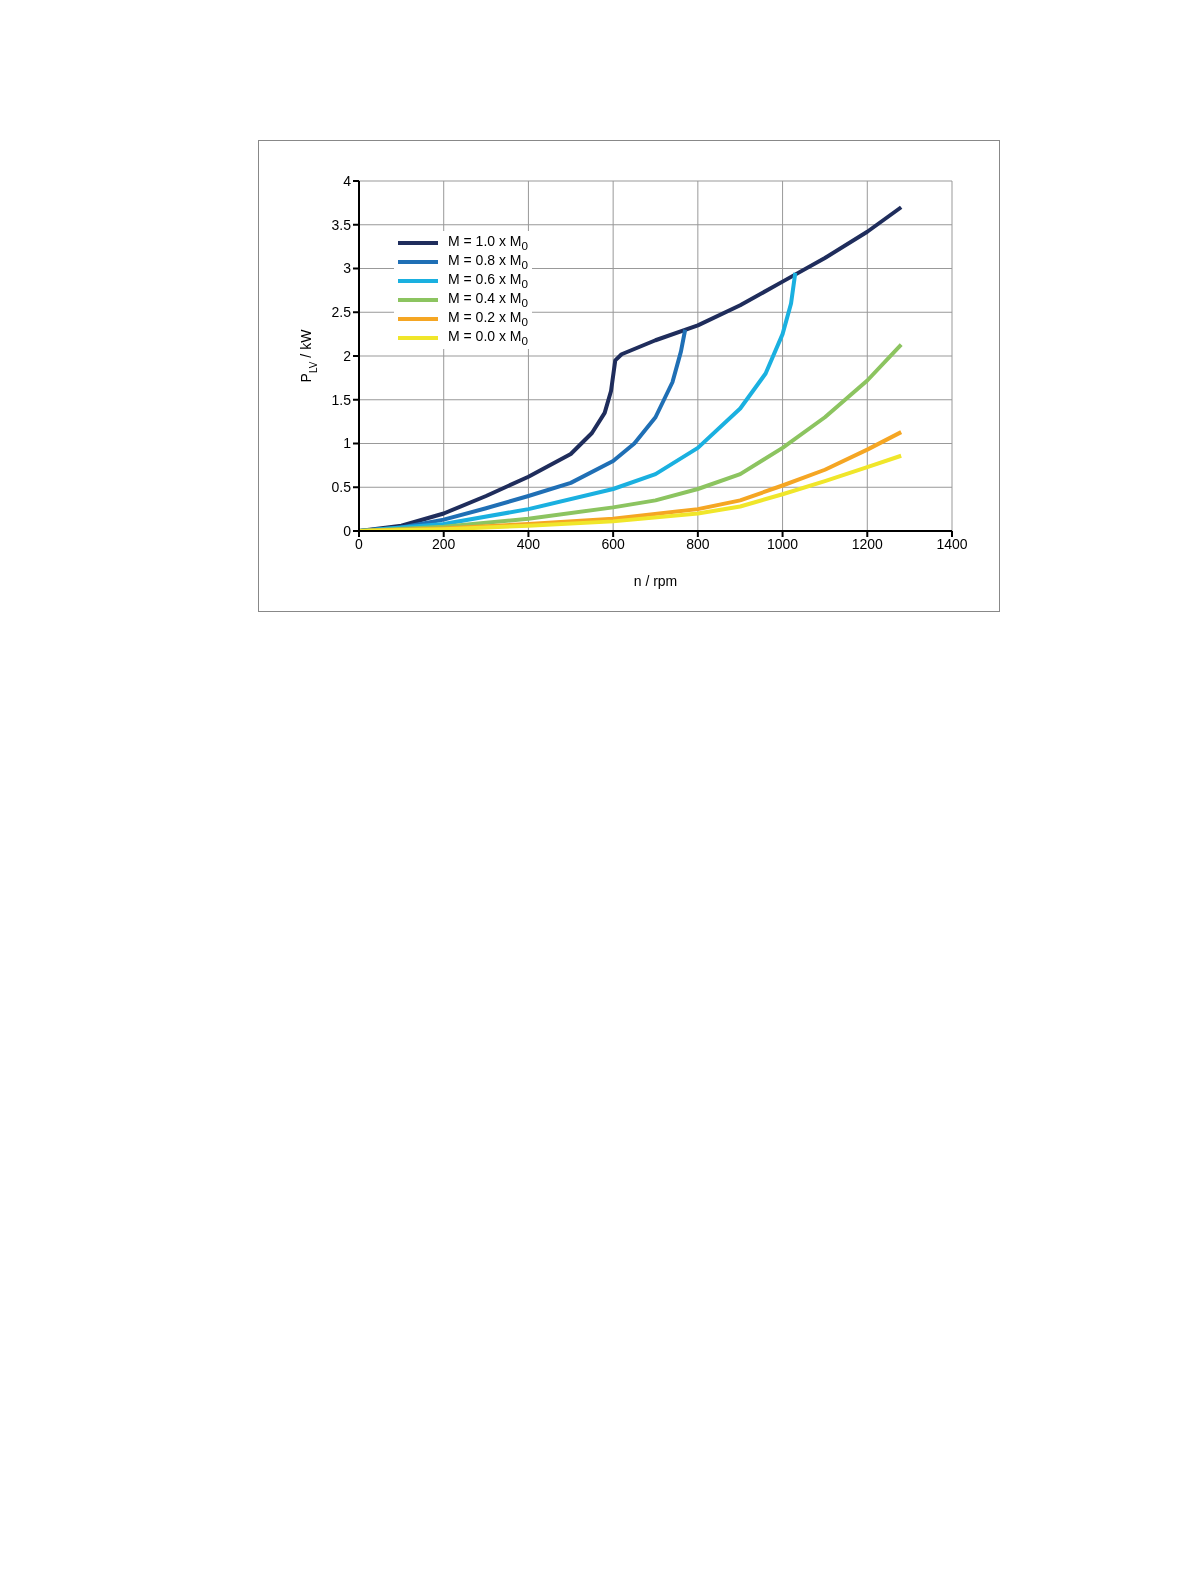 The height and width of the screenshot is (1587, 1191). Describe the element at coordinates (613, 543) in the screenshot. I see `x-tick-label: 600` at that location.